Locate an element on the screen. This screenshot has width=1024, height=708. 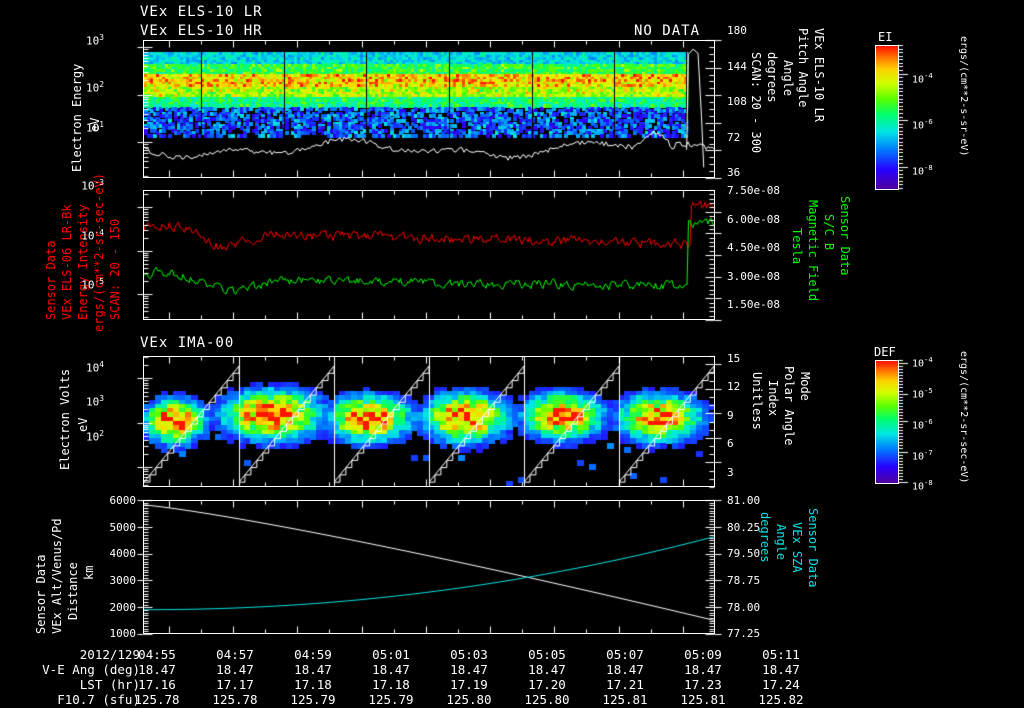
panel2-rtick-1: 6.00e-08 is located at coordinates (753, 219).